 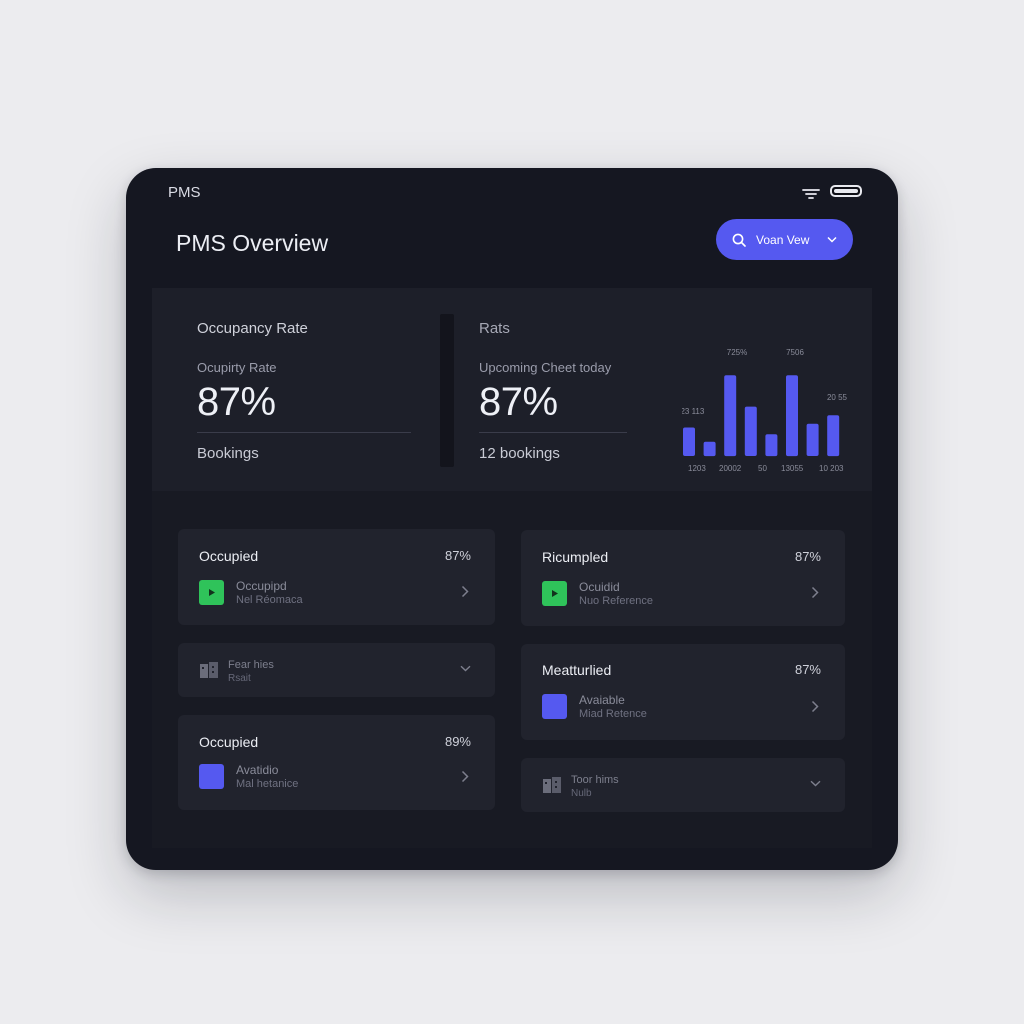 What do you see at coordinates (261, 586) in the screenshot?
I see `card-detail: Occupipd` at bounding box center [261, 586].